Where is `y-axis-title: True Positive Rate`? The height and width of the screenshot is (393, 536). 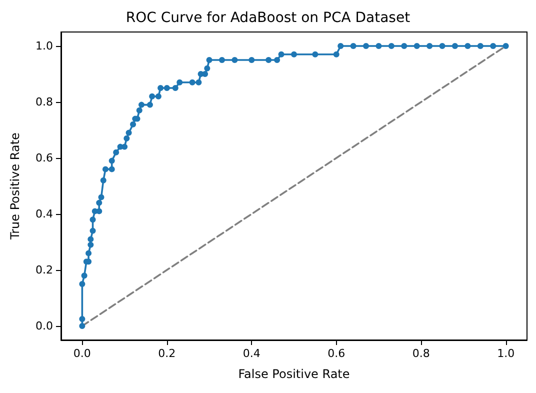
y-axis-title: True Positive Rate is located at coordinates (15, 186).